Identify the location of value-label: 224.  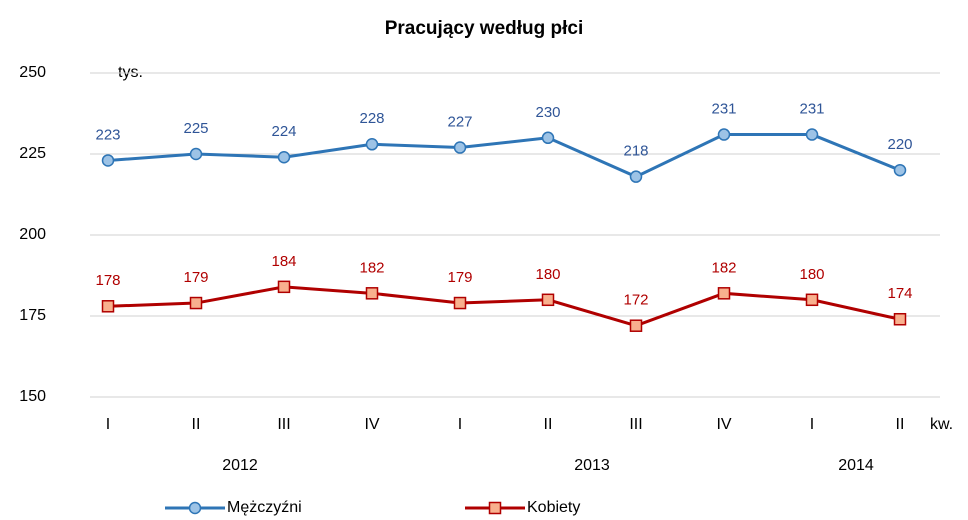
(283, 131).